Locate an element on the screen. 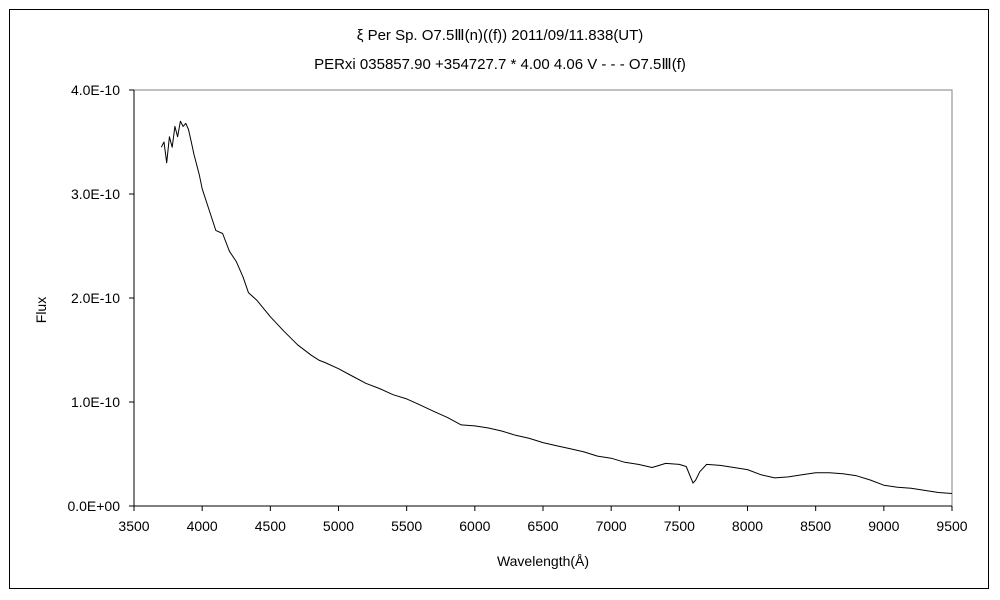  x-tick-label: 7500 is located at coordinates (679, 526).